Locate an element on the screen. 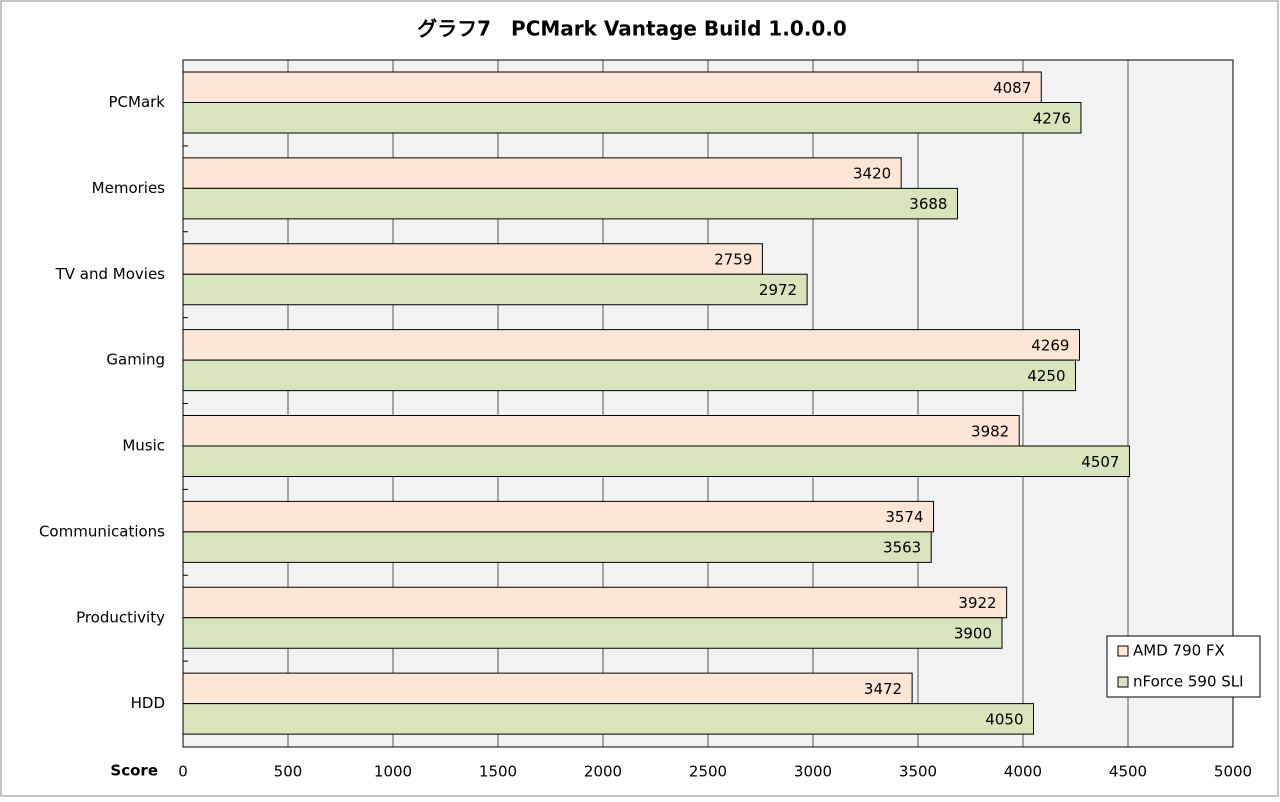  x-tick-label: 0 is located at coordinates (183, 772).